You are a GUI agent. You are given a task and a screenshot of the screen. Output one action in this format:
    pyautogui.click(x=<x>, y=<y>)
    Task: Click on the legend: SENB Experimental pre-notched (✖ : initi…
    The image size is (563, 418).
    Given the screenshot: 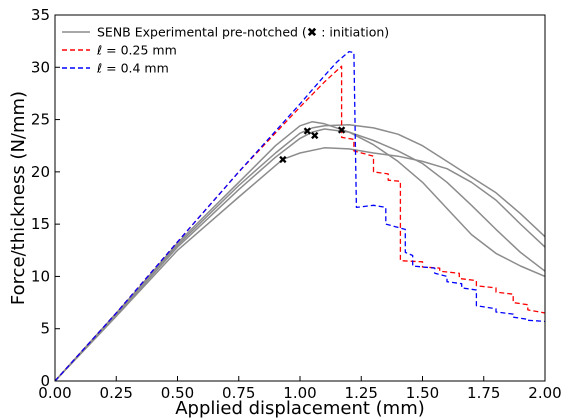 What is the action you would take?
    pyautogui.click(x=225, y=50)
    